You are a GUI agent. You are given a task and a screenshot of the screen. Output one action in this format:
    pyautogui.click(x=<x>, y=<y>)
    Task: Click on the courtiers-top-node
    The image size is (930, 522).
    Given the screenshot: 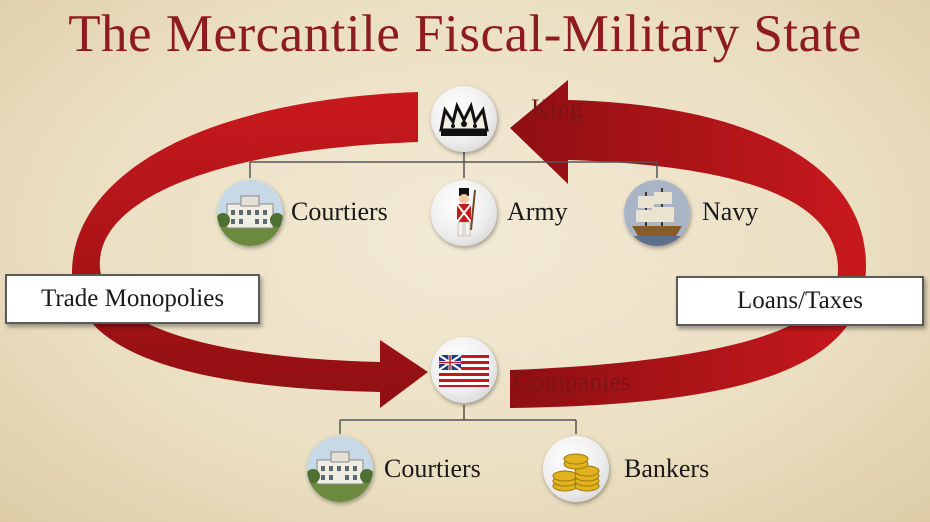 What is the action you would take?
    pyautogui.click(x=250, y=213)
    